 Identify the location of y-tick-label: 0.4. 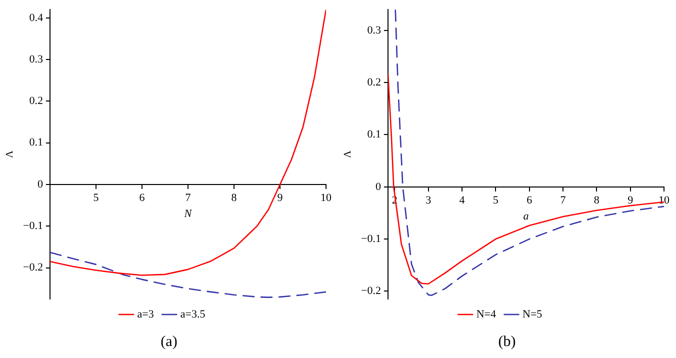
(36, 18).